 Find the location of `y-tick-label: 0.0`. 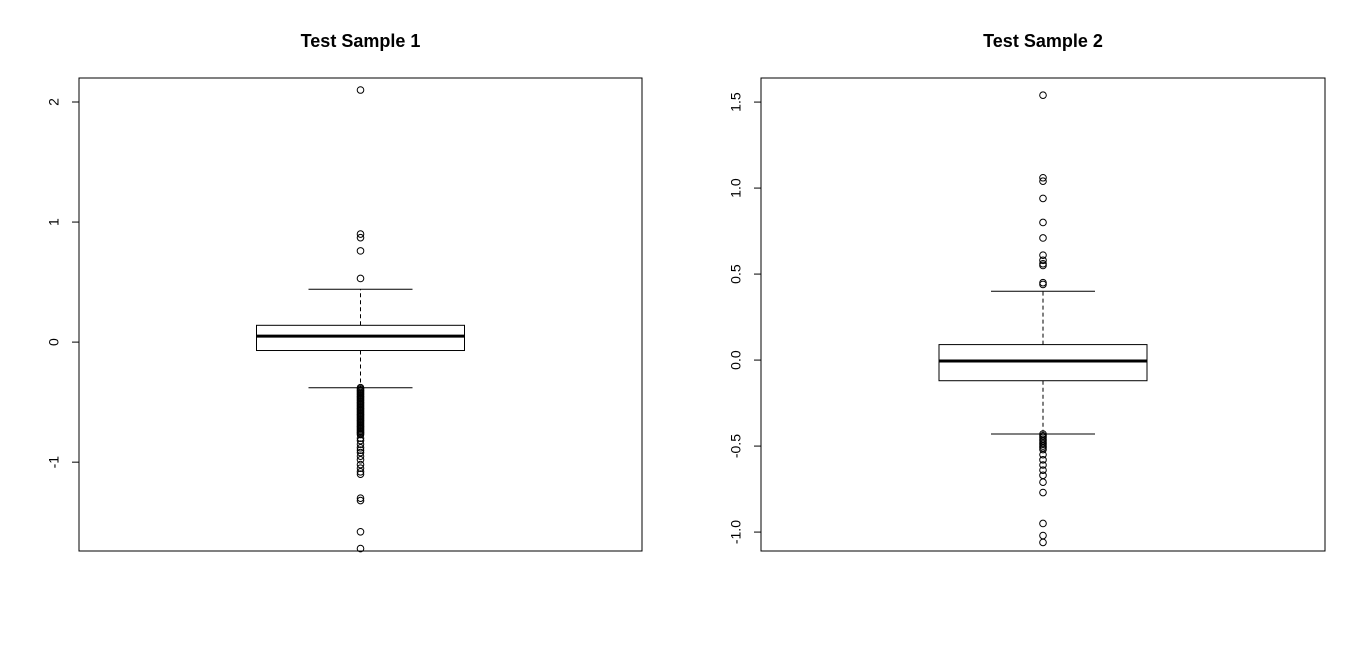

y-tick-label: 0.0 is located at coordinates (736, 360).